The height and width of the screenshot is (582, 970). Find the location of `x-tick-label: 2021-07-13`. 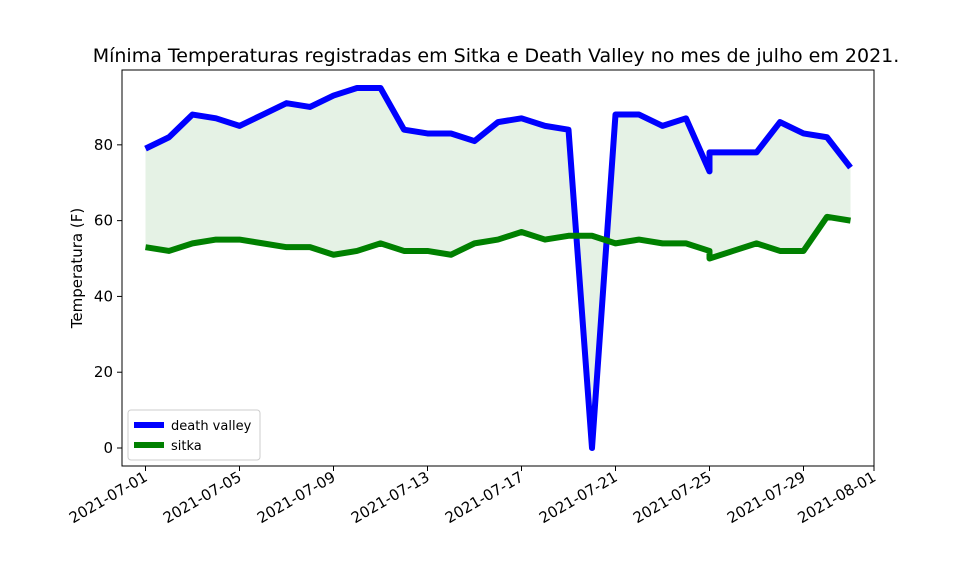

x-tick-label: 2021-07-13 is located at coordinates (390, 497).